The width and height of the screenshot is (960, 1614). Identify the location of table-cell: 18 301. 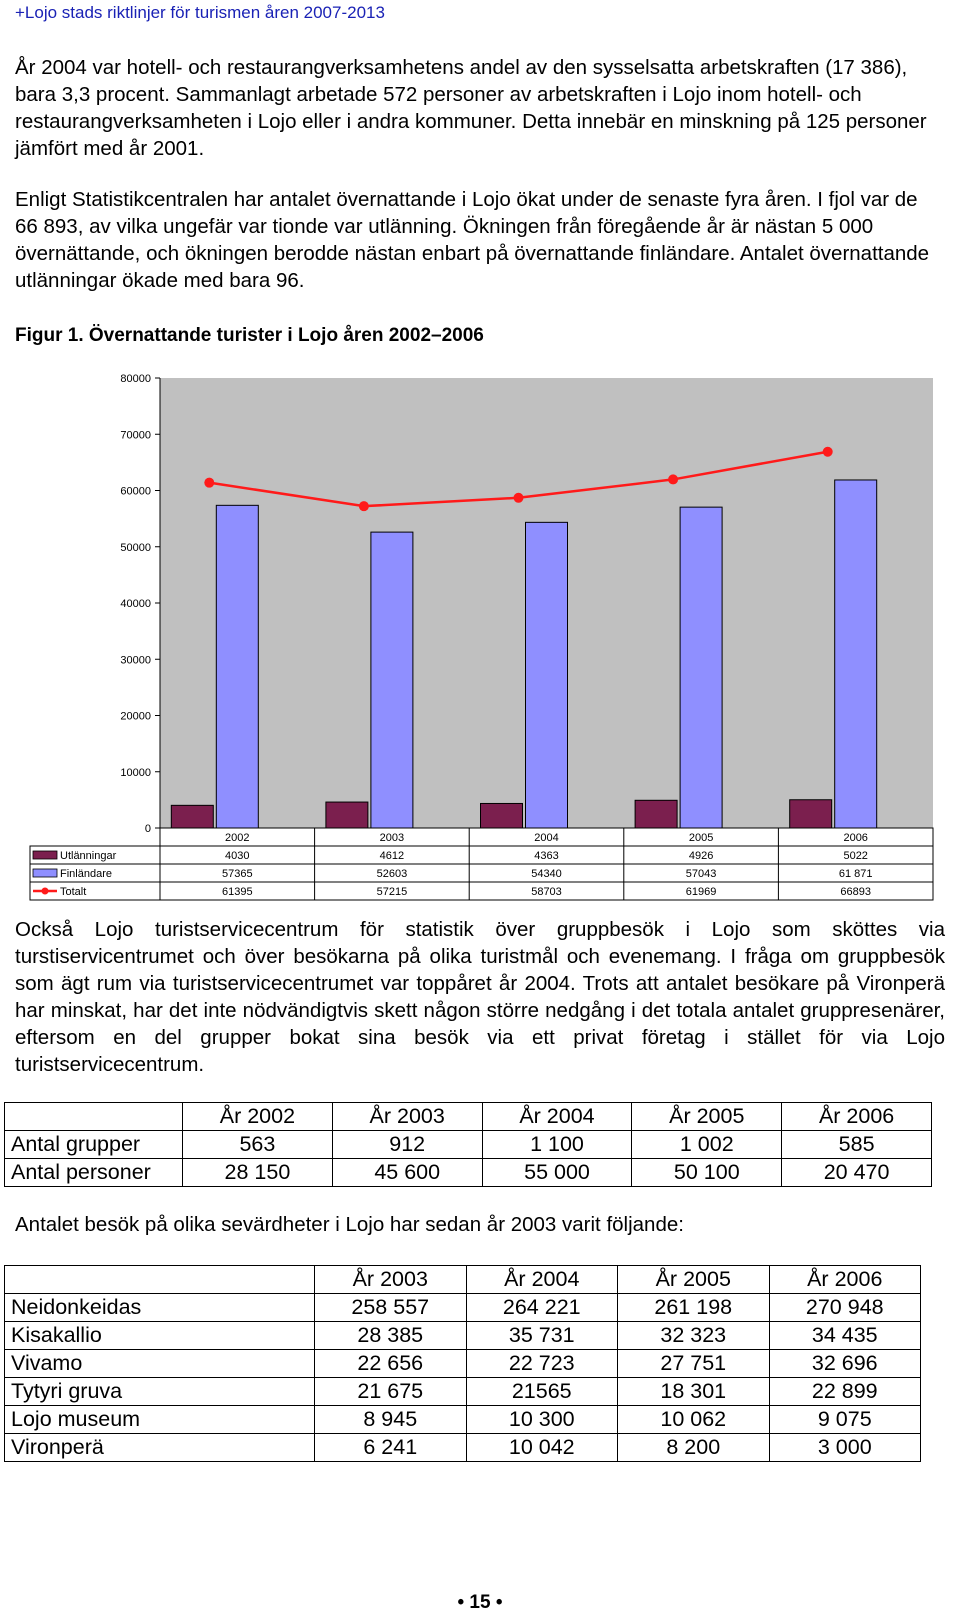
(693, 1391).